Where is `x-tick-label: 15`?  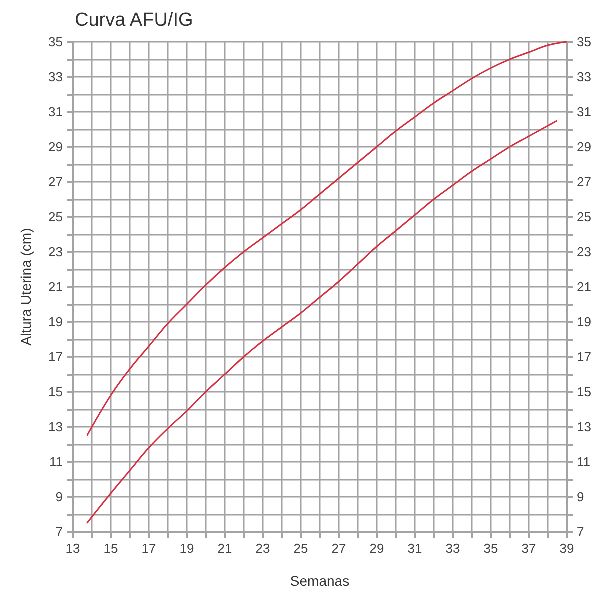
x-tick-label: 15 is located at coordinates (111, 548).